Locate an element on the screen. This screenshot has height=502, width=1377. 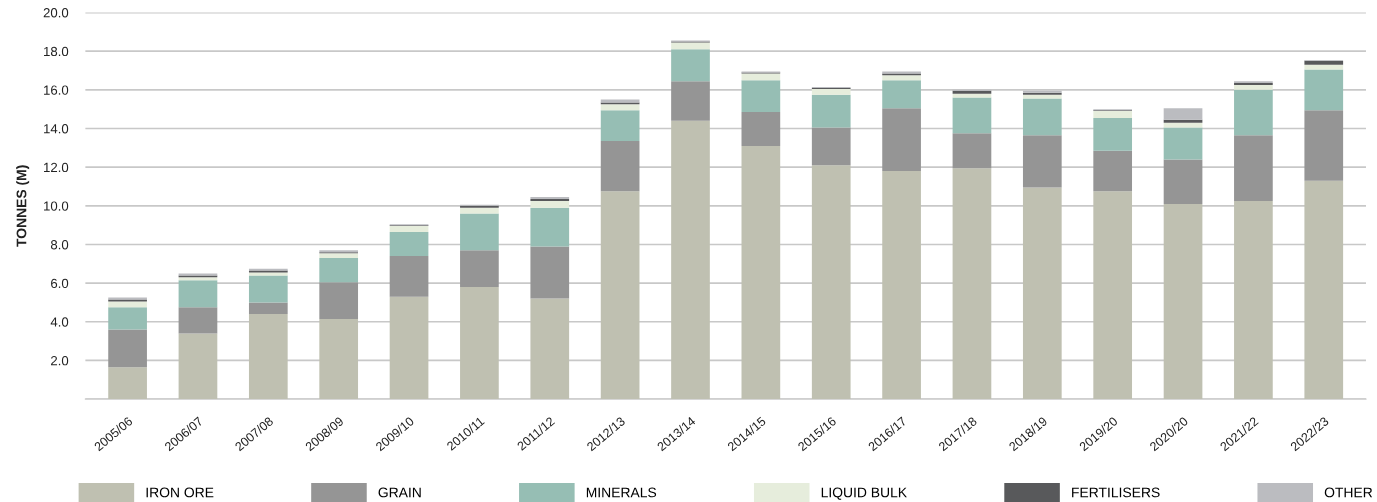
legend-label: IRON ORE is located at coordinates (180, 492).